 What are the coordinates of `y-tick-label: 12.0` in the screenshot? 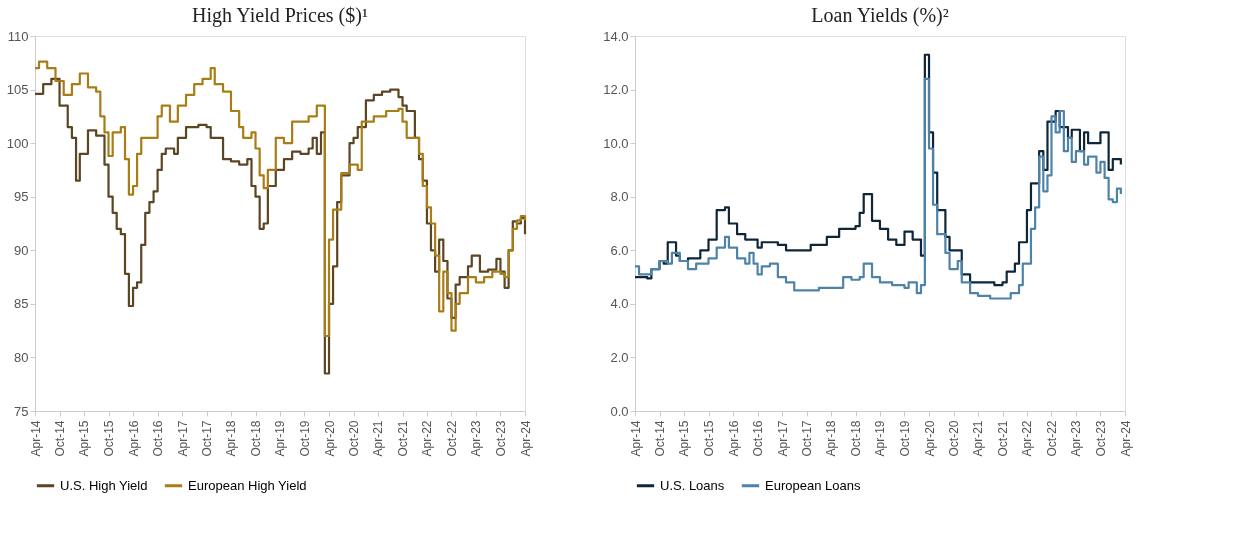 It's located at (616, 90).